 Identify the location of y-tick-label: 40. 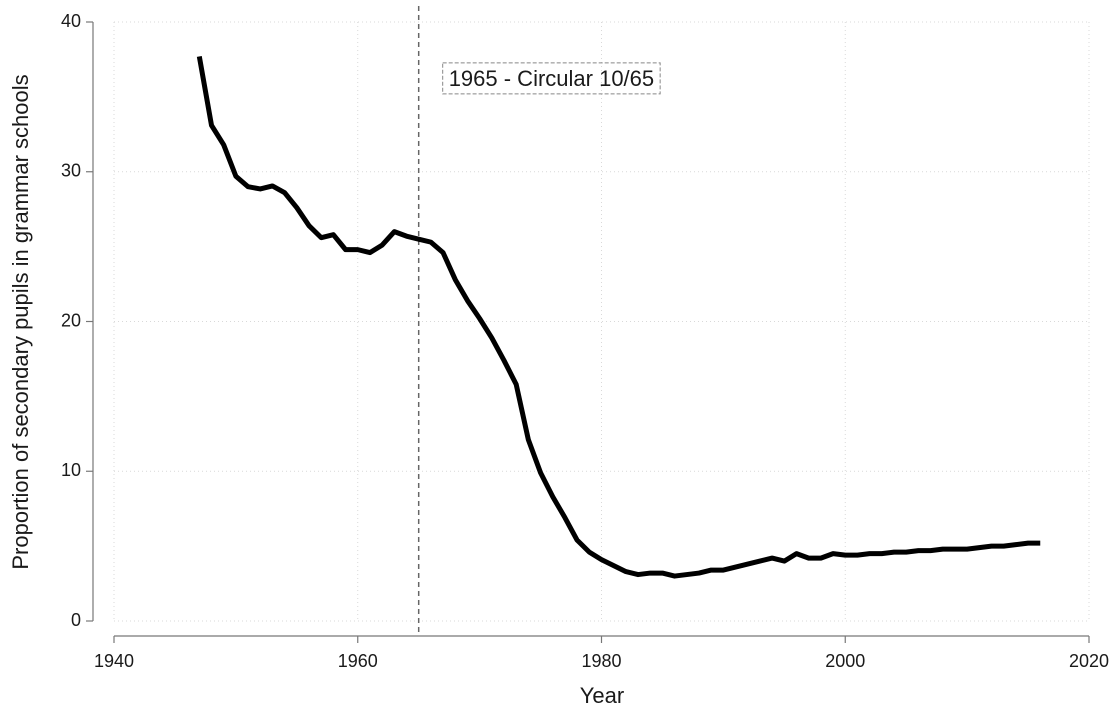
(71, 21).